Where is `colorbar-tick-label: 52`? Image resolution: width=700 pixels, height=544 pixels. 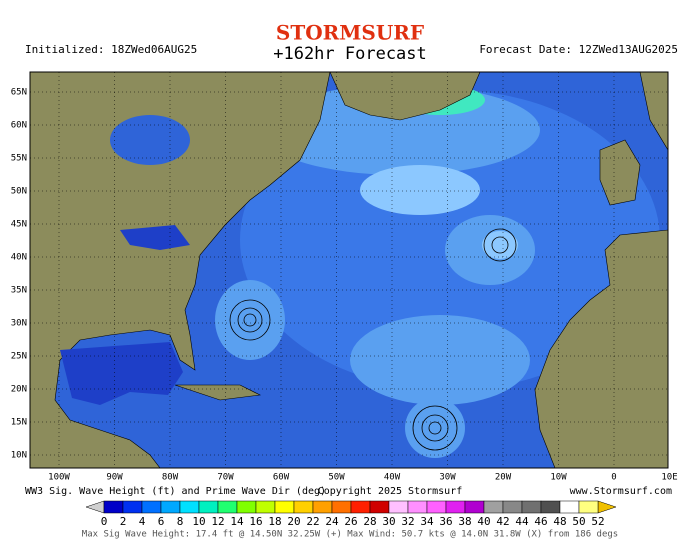 colorbar-tick-label: 52 is located at coordinates (597, 521).